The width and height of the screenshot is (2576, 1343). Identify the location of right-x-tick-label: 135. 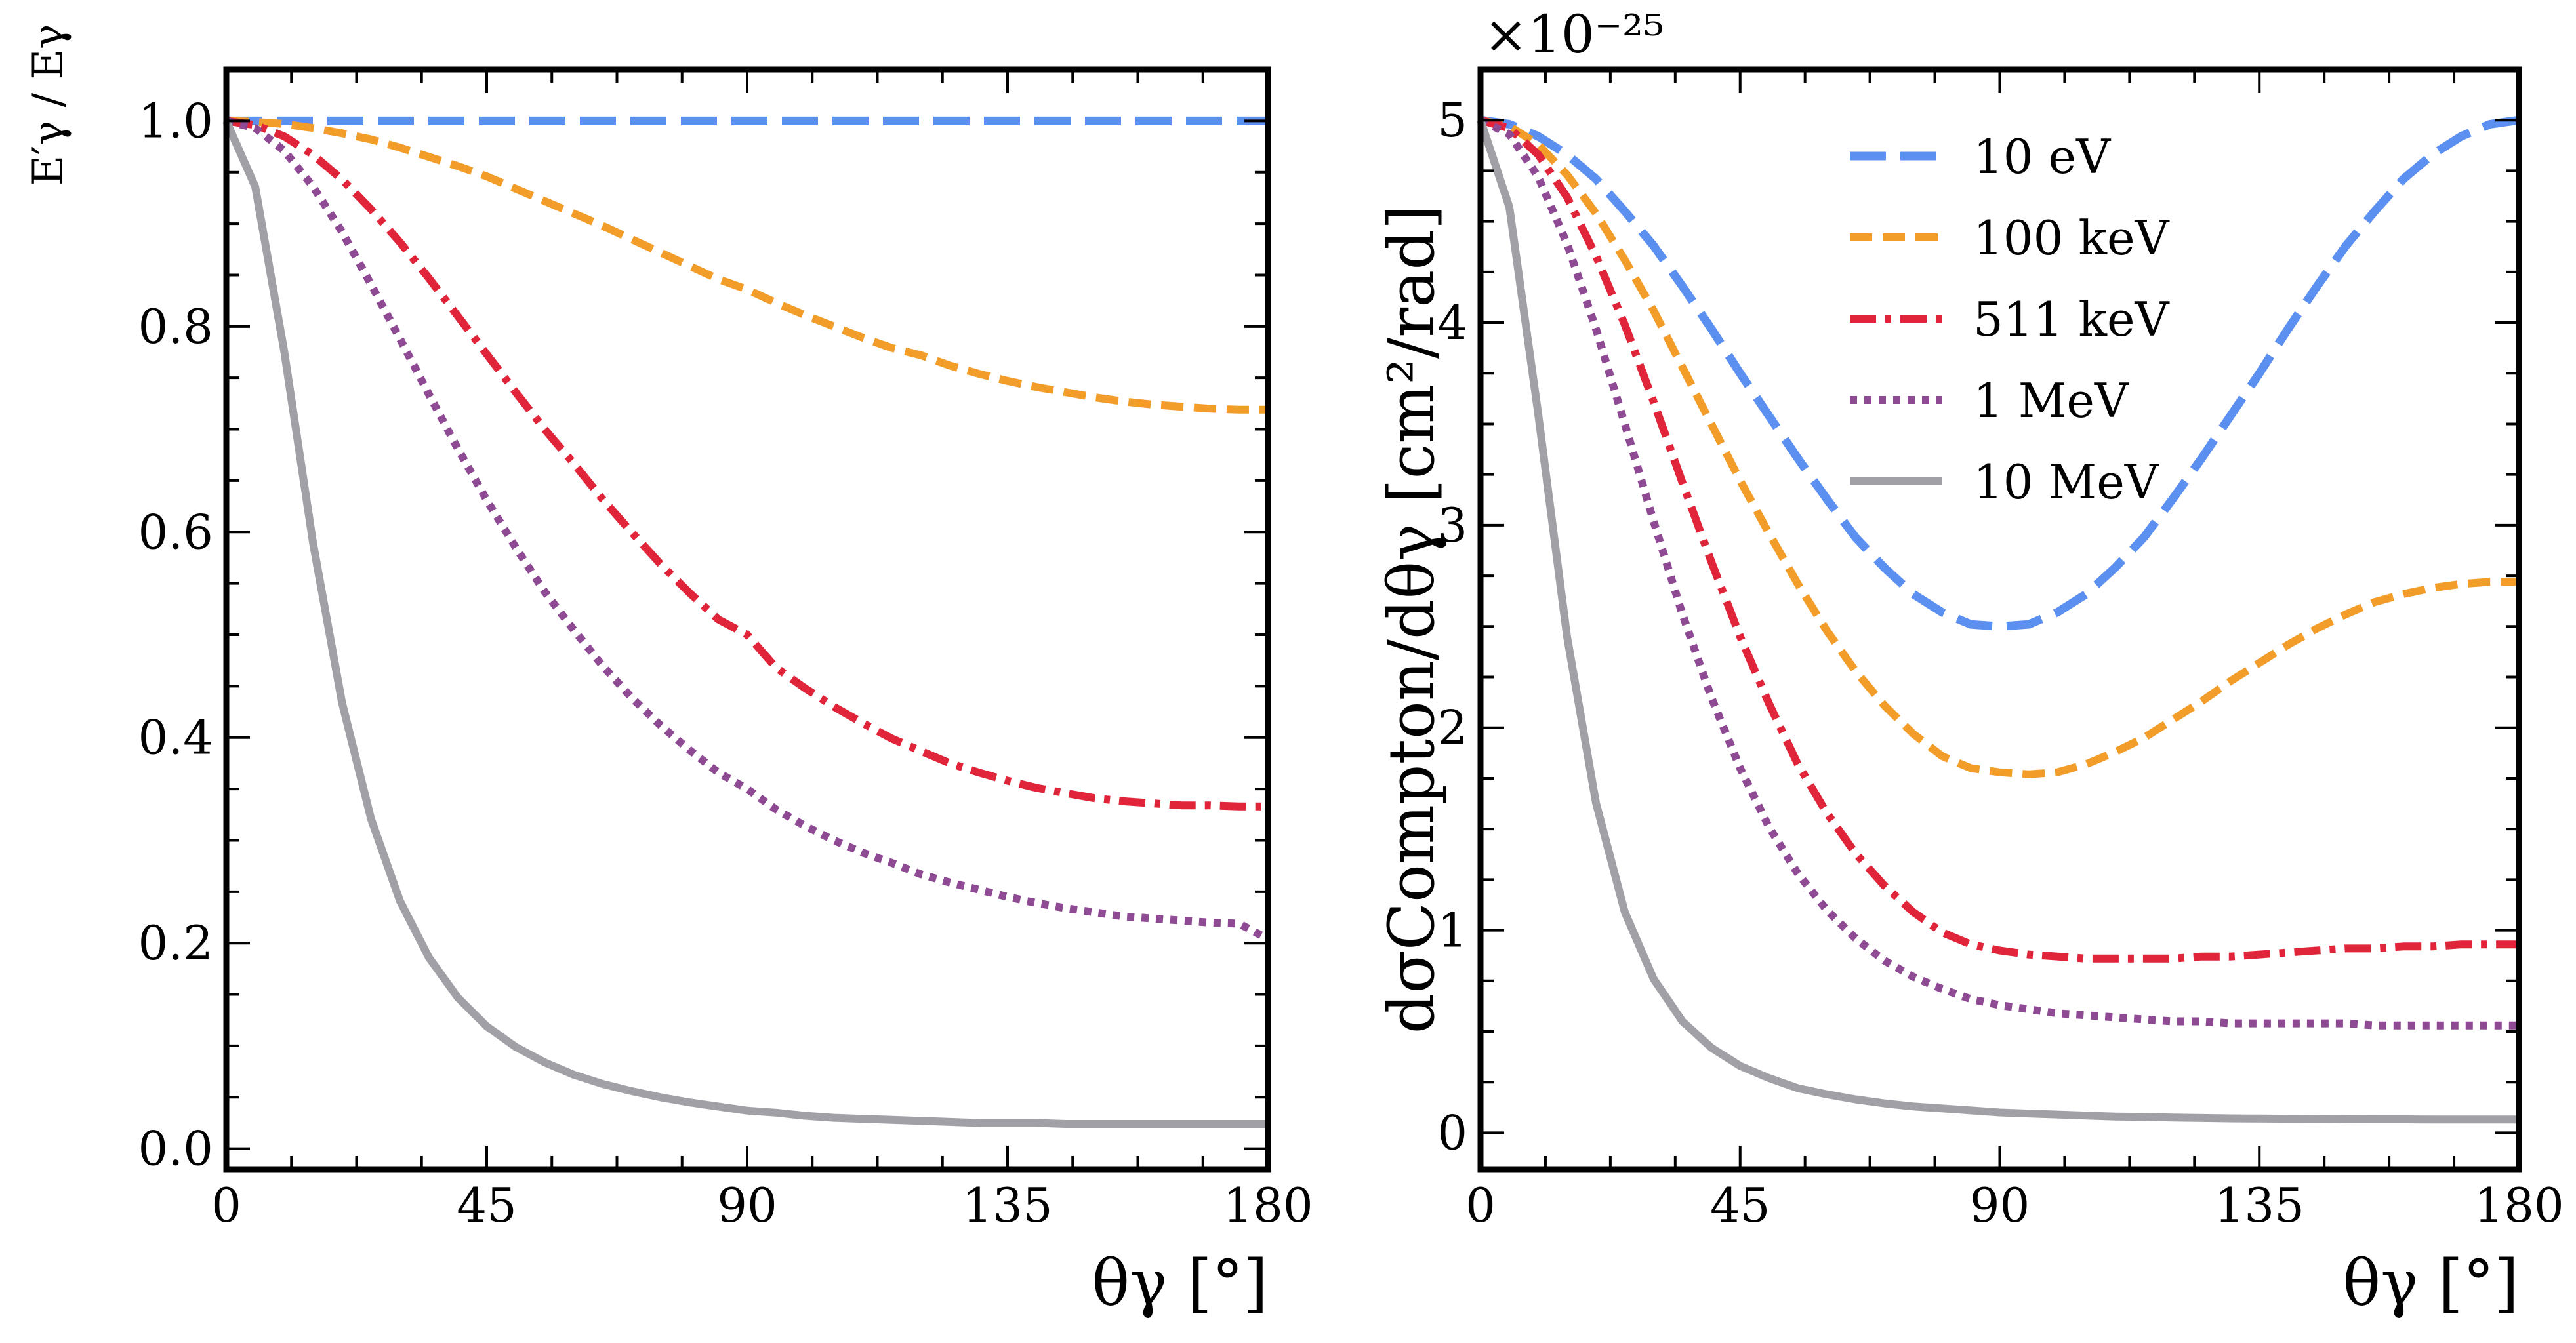
(2259, 1205).